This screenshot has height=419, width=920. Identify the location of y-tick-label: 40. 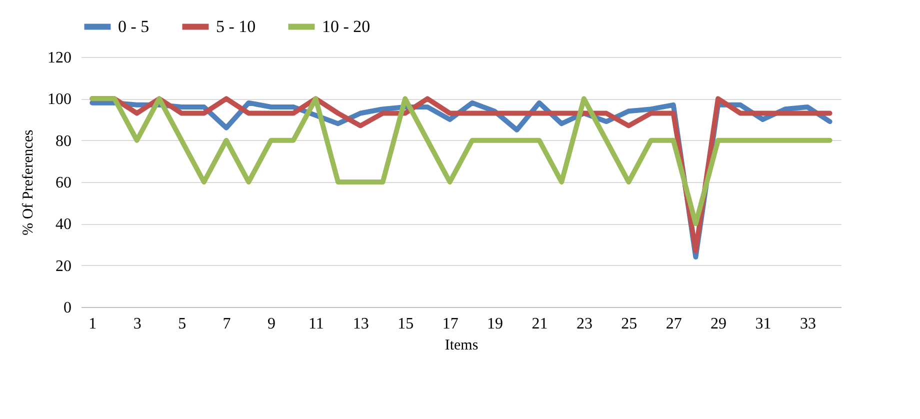
(64, 225).